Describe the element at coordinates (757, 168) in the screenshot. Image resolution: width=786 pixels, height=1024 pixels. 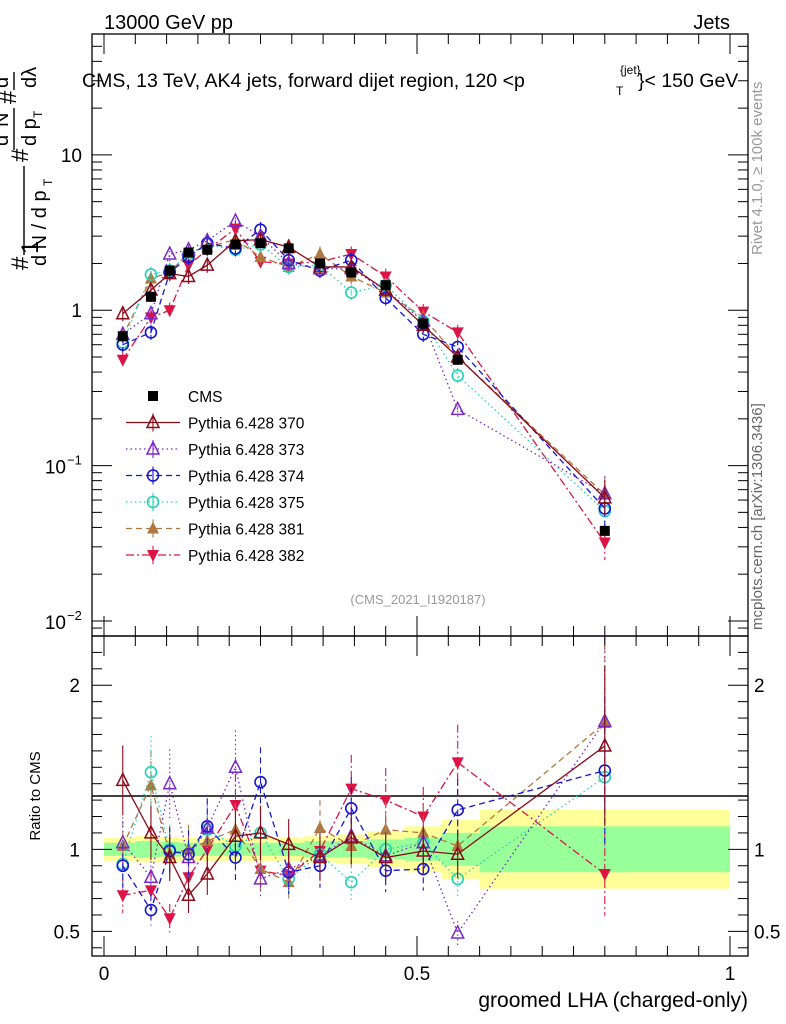
I see `rivet-version-label: Rivet 4.1.0, ≥ 100k events` at that location.